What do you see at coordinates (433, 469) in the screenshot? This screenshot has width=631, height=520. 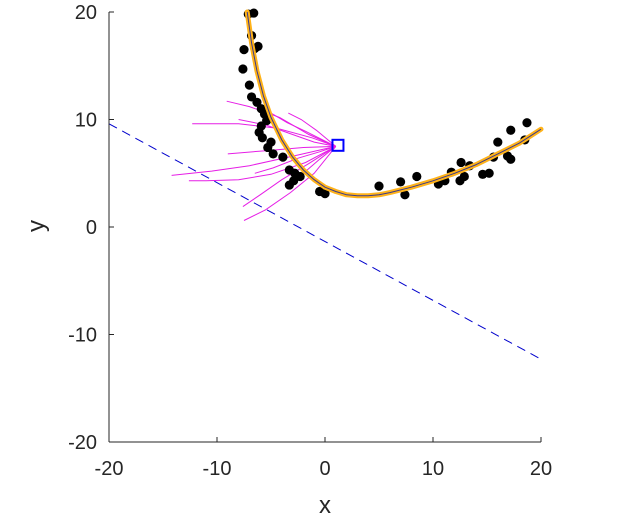 I see `x-tick-label-10: 10` at bounding box center [433, 469].